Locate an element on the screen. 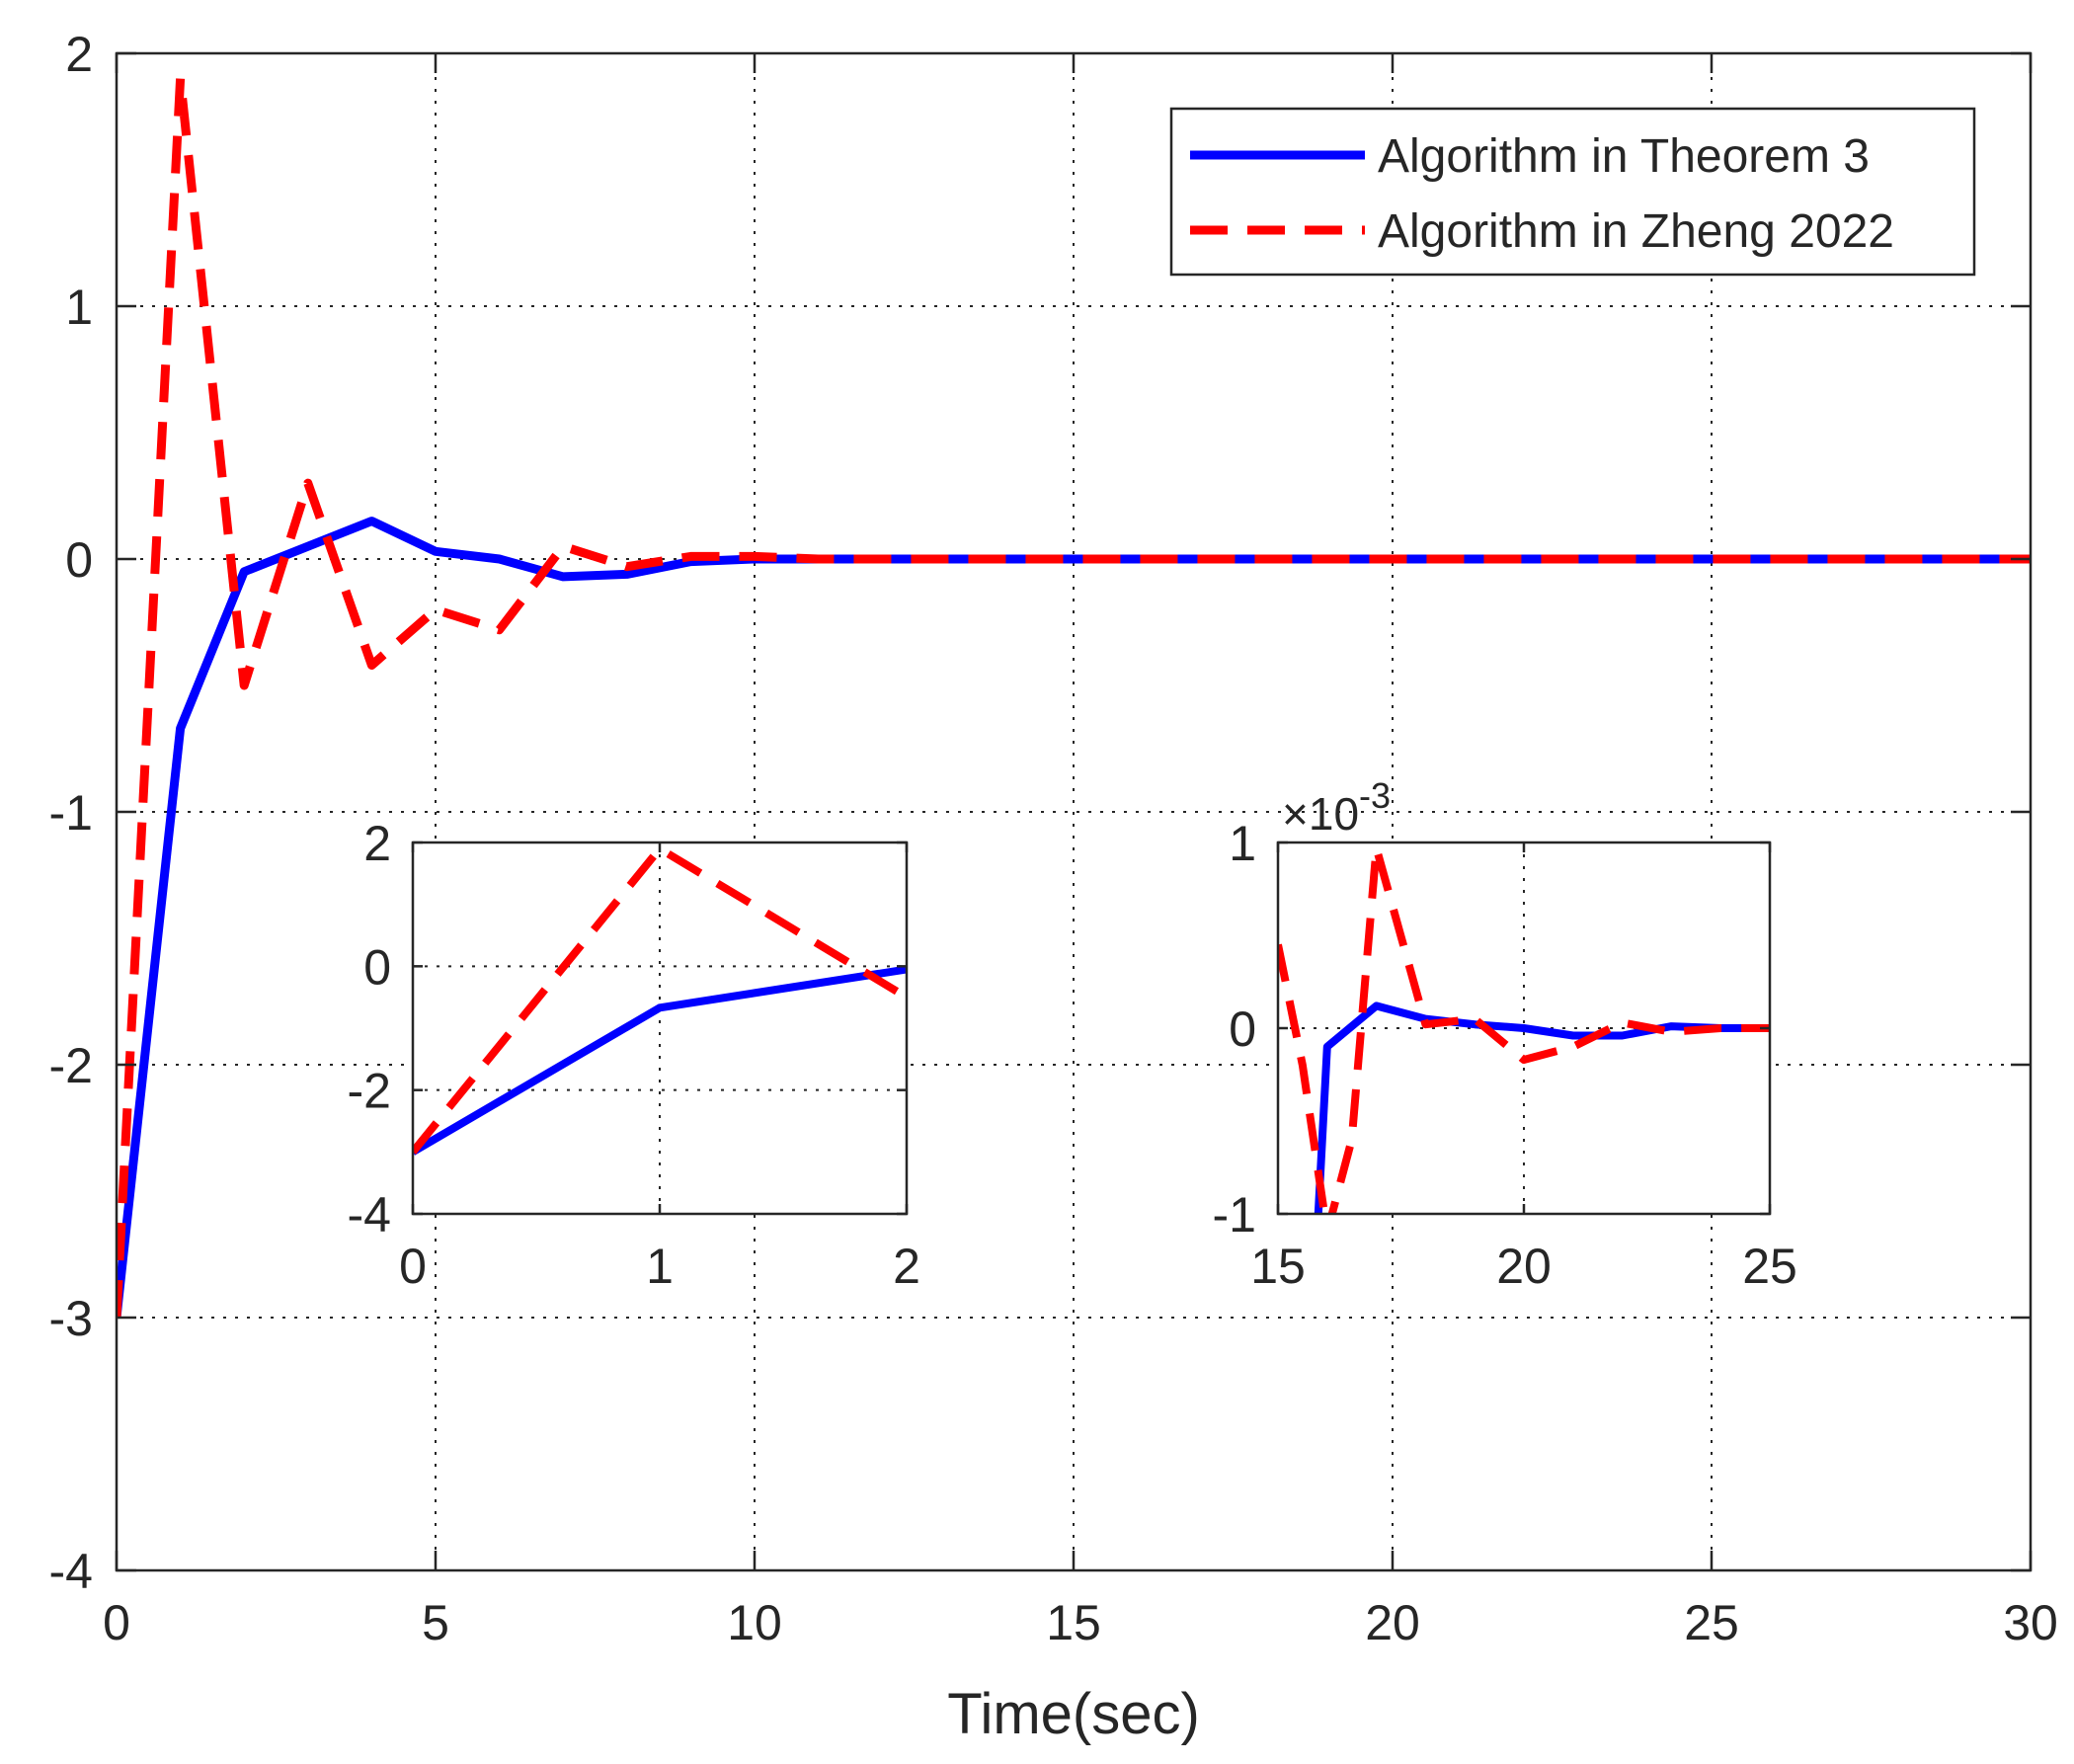  inset-right-x-tick-label: 20 is located at coordinates (1524, 1266).